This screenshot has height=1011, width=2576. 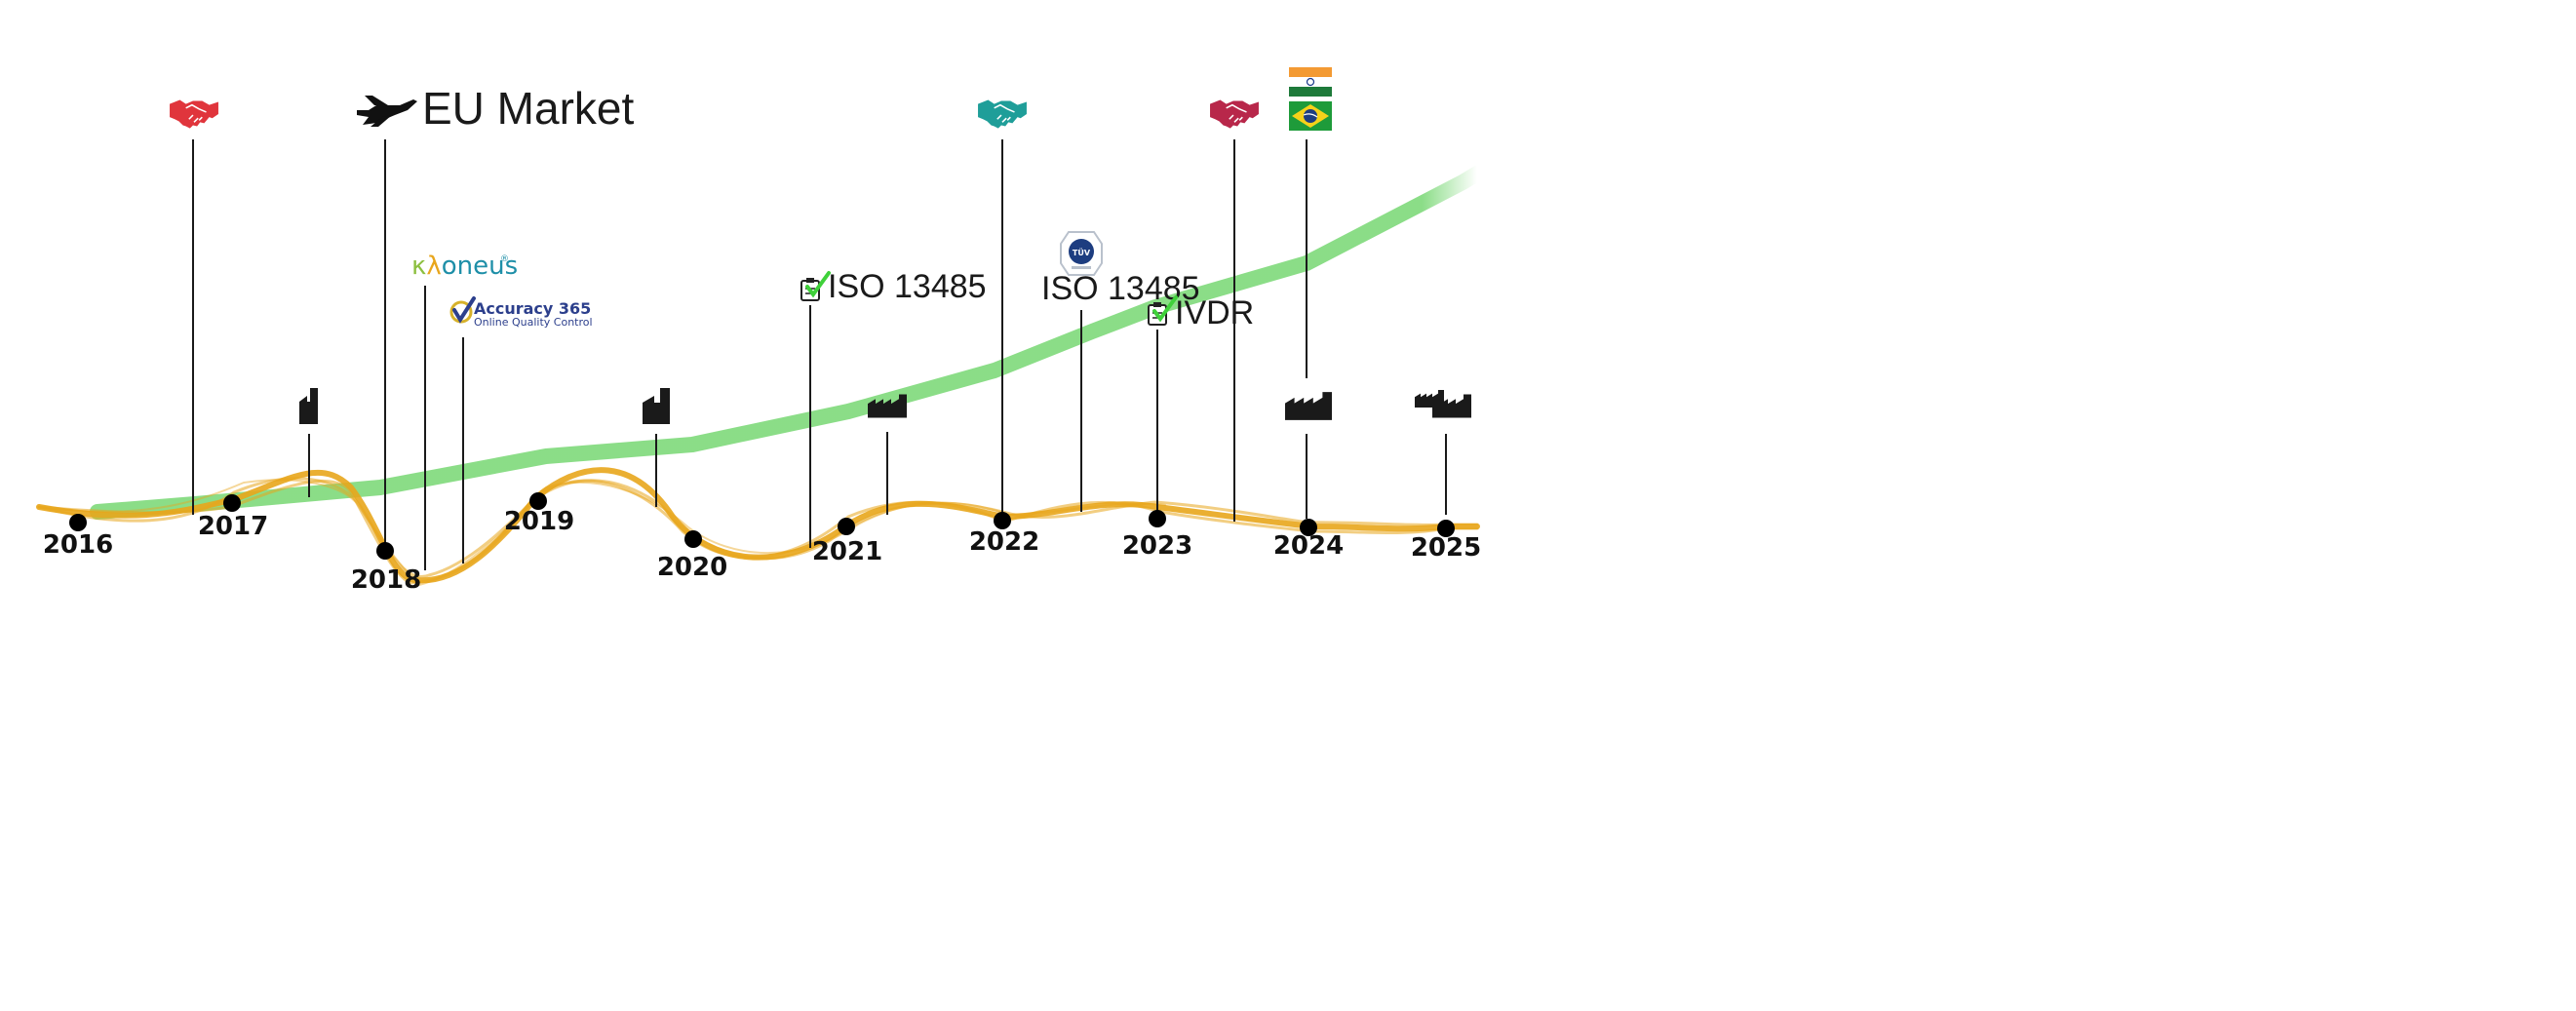 I want to click on brazil-flag-icon, so click(x=1310, y=116).